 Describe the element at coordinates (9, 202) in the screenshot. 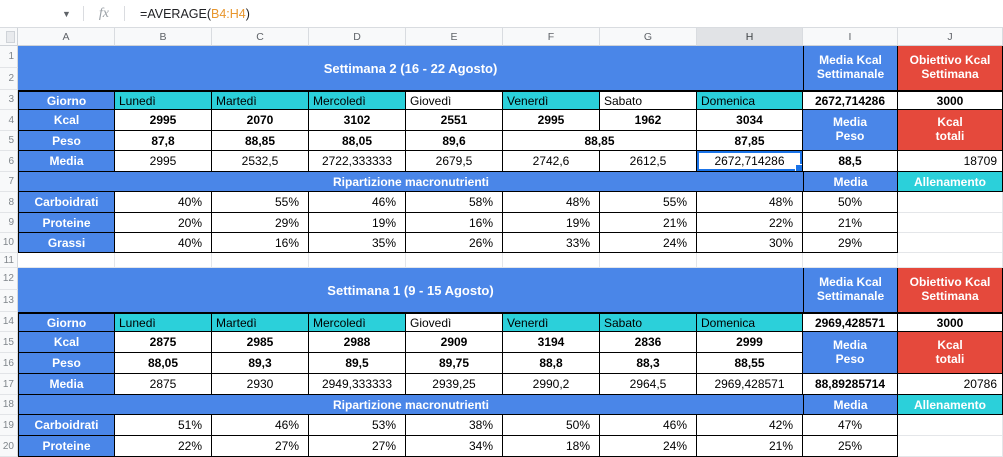

I see `row-header-8: 8` at that location.